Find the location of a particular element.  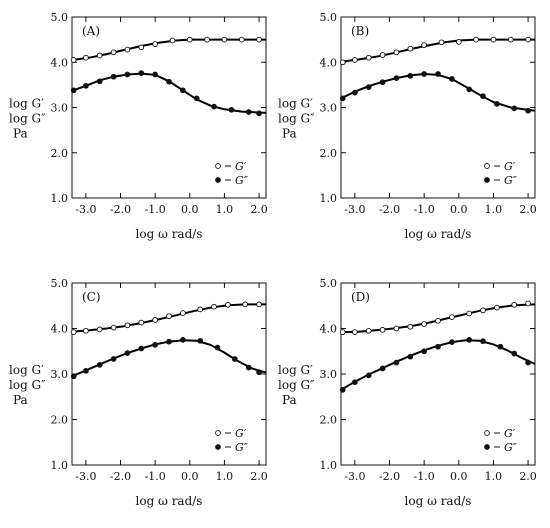

y-tick-label: 2.0 is located at coordinates (329, 420).